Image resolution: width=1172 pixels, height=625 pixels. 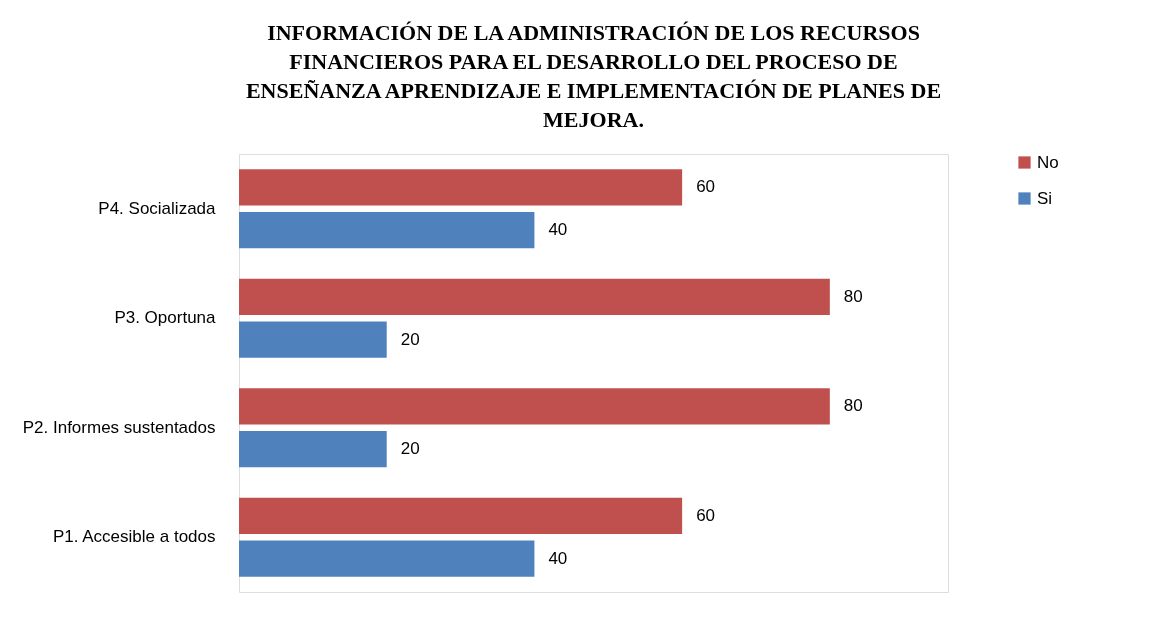 I want to click on y-tick-label: P2. Informes sustentados, so click(x=119, y=427).